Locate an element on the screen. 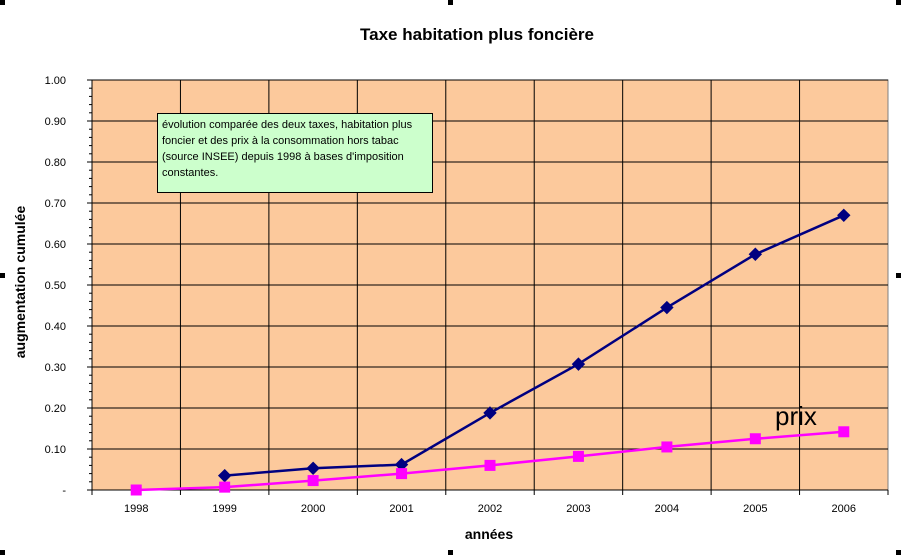  y-axis-title: augmentation cumulée is located at coordinates (20, 282).